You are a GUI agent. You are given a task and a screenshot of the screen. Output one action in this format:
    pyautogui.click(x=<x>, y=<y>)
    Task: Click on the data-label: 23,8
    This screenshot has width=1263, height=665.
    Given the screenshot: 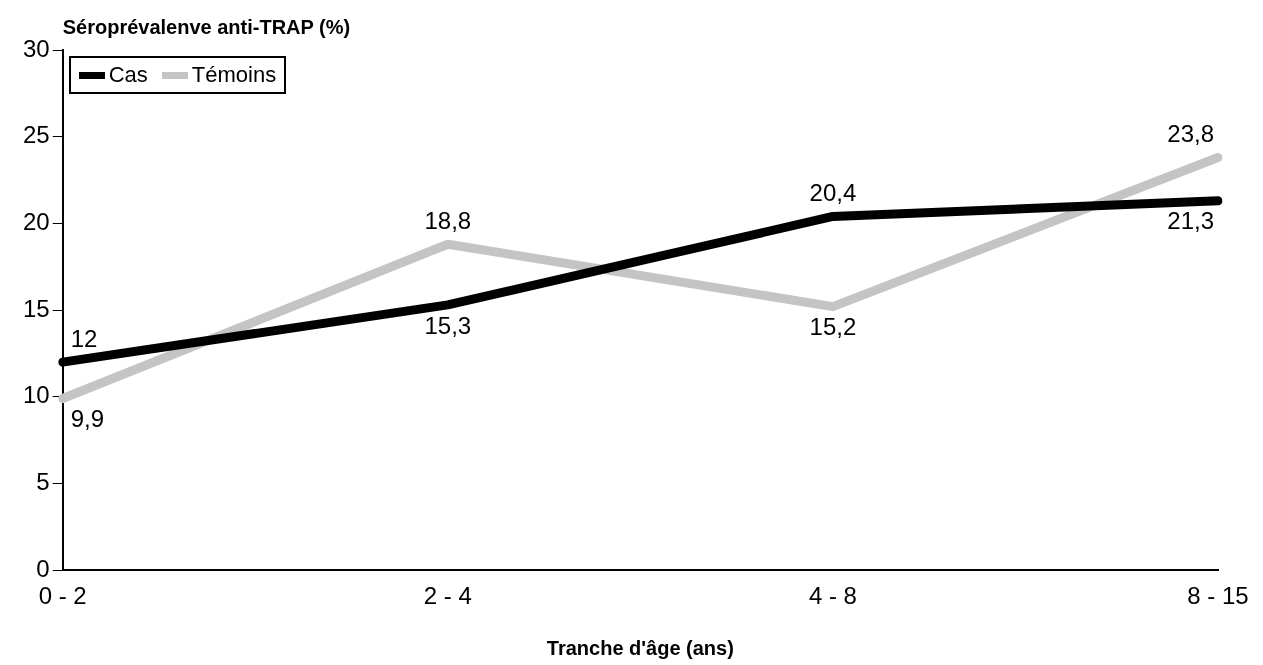 What is the action you would take?
    pyautogui.click(x=1190, y=134)
    